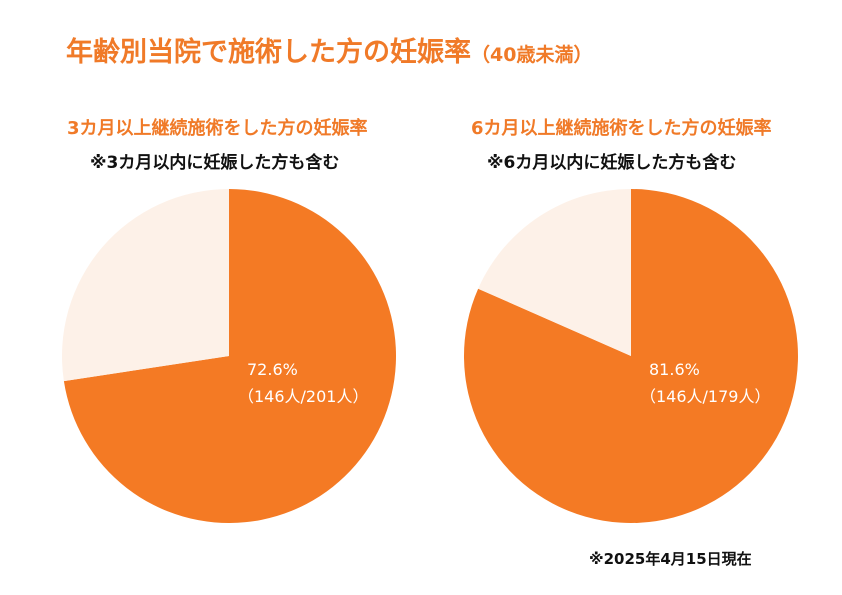 Image resolution: width=842 pixels, height=595 pixels. I want to click on date-footnote: ※2025年4月15日現在, so click(670, 559).